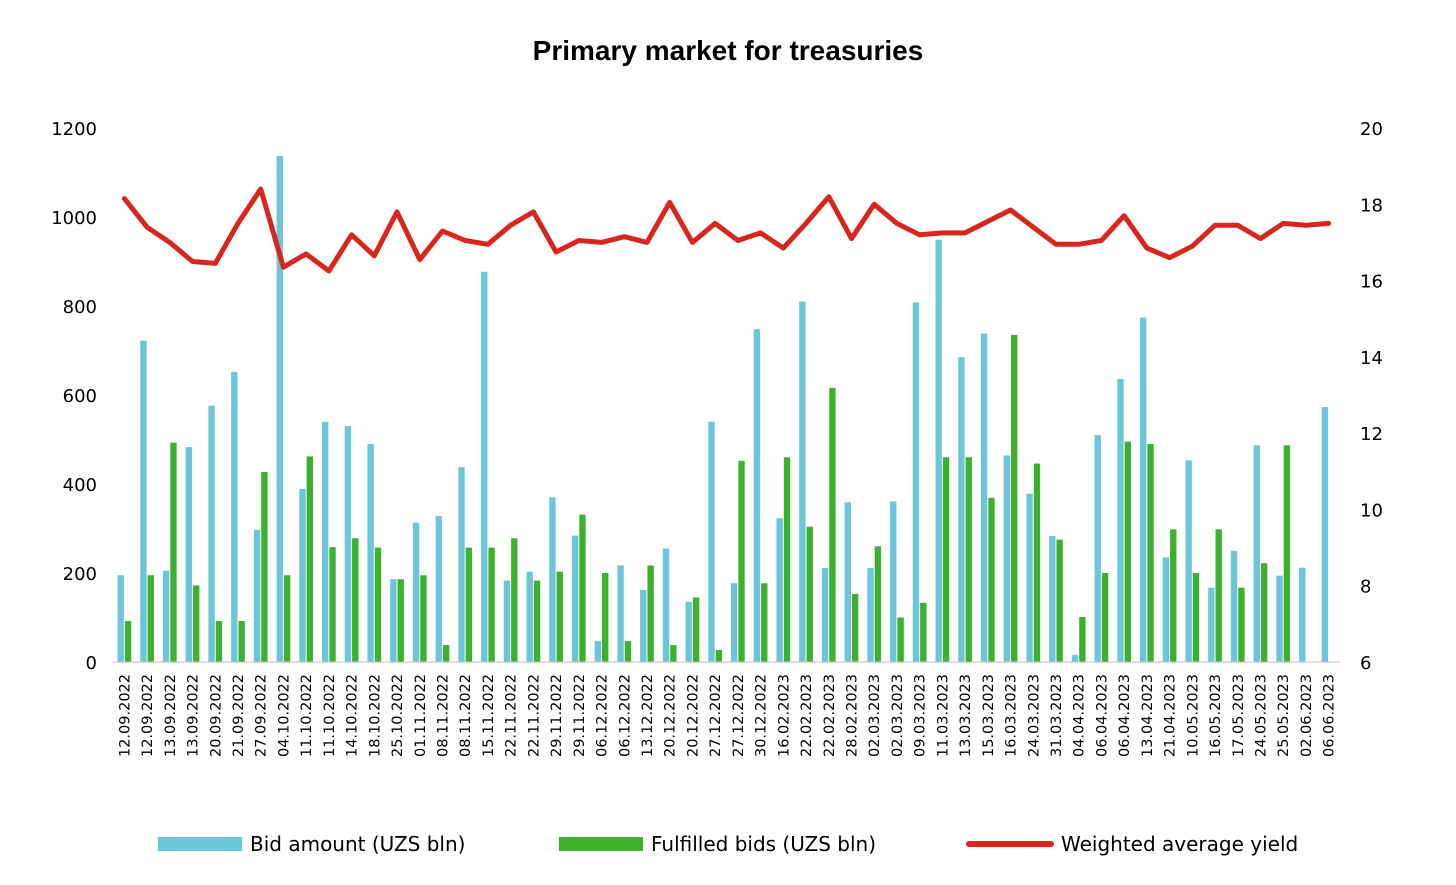 This screenshot has height=885, width=1456. What do you see at coordinates (489, 715) in the screenshot?
I see `x-tick-label: 15.11.2022` at bounding box center [489, 715].